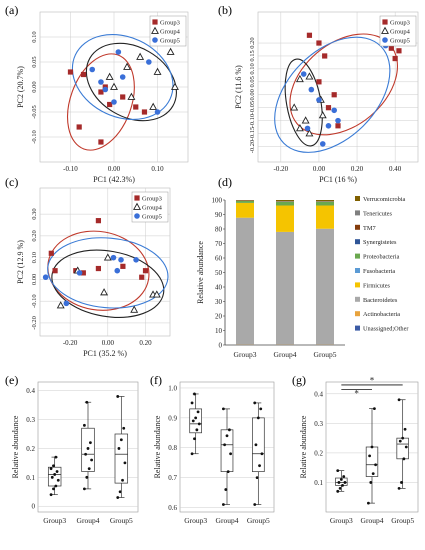 This screenshot has height=550, width=425. Describe the element at coordinates (377, 213) in the screenshot. I see `legend-label: Tenericutes` at that location.